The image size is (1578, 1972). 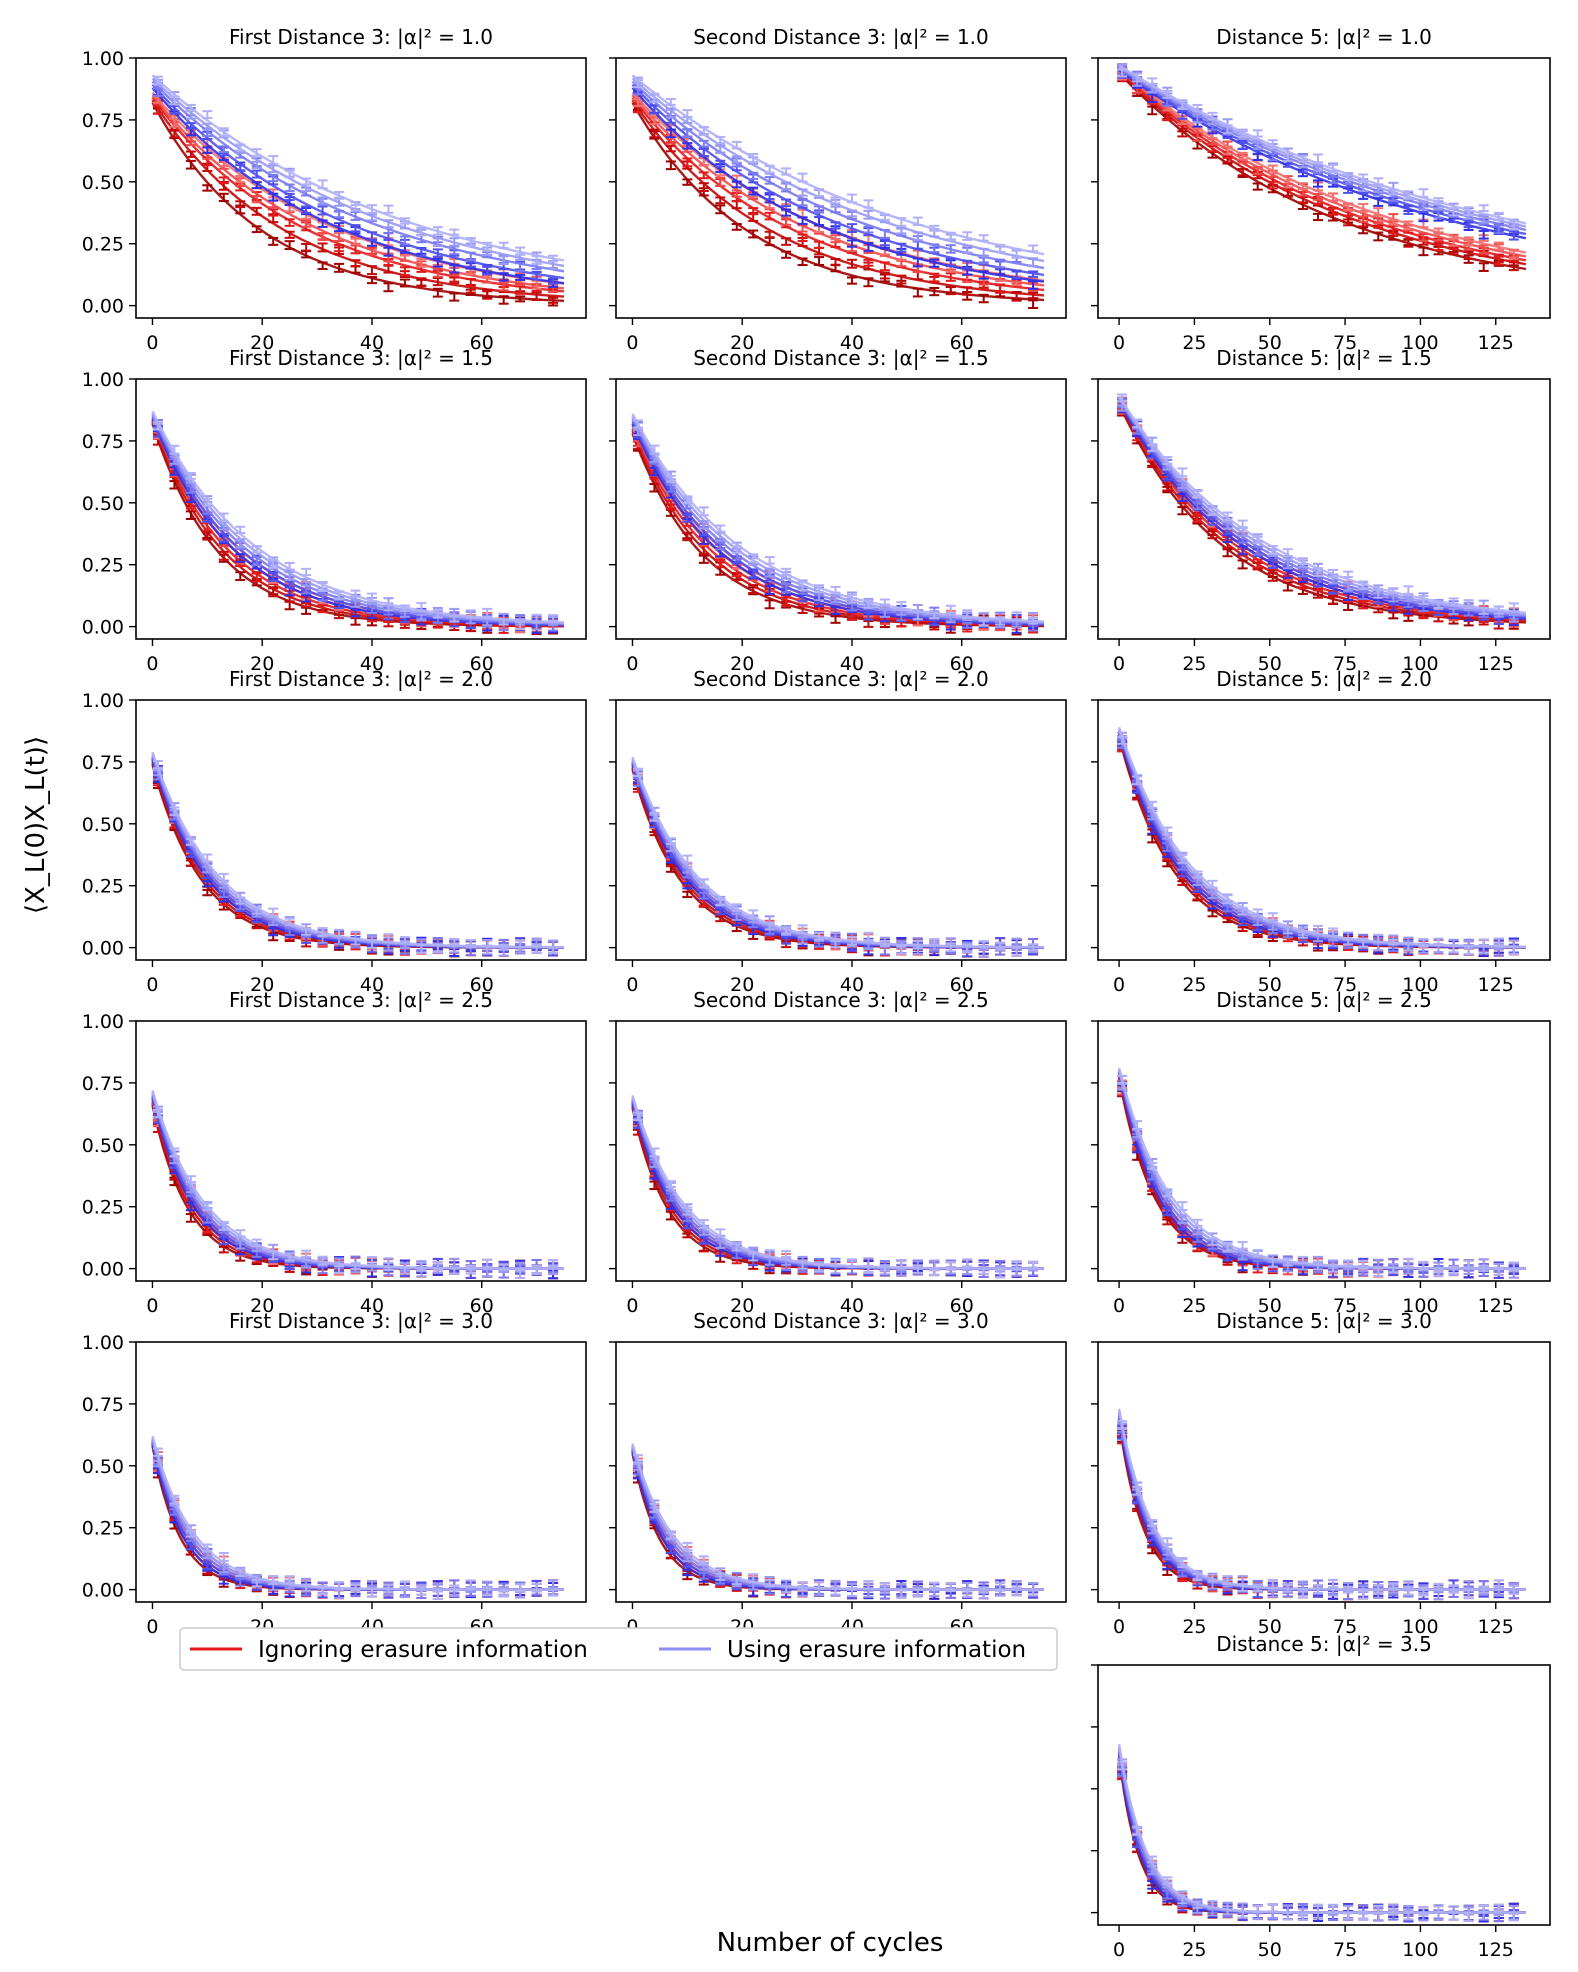 I want to click on y-tick-label: 0.00, so click(x=103, y=307).